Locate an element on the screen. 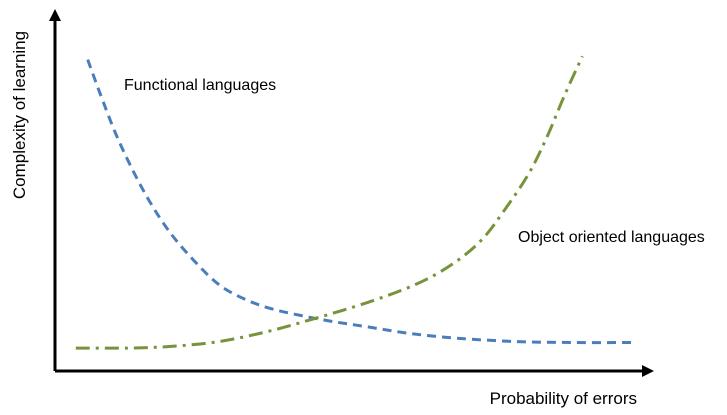  series-label-object-oriented-languages: Object oriented languages is located at coordinates (611, 237).